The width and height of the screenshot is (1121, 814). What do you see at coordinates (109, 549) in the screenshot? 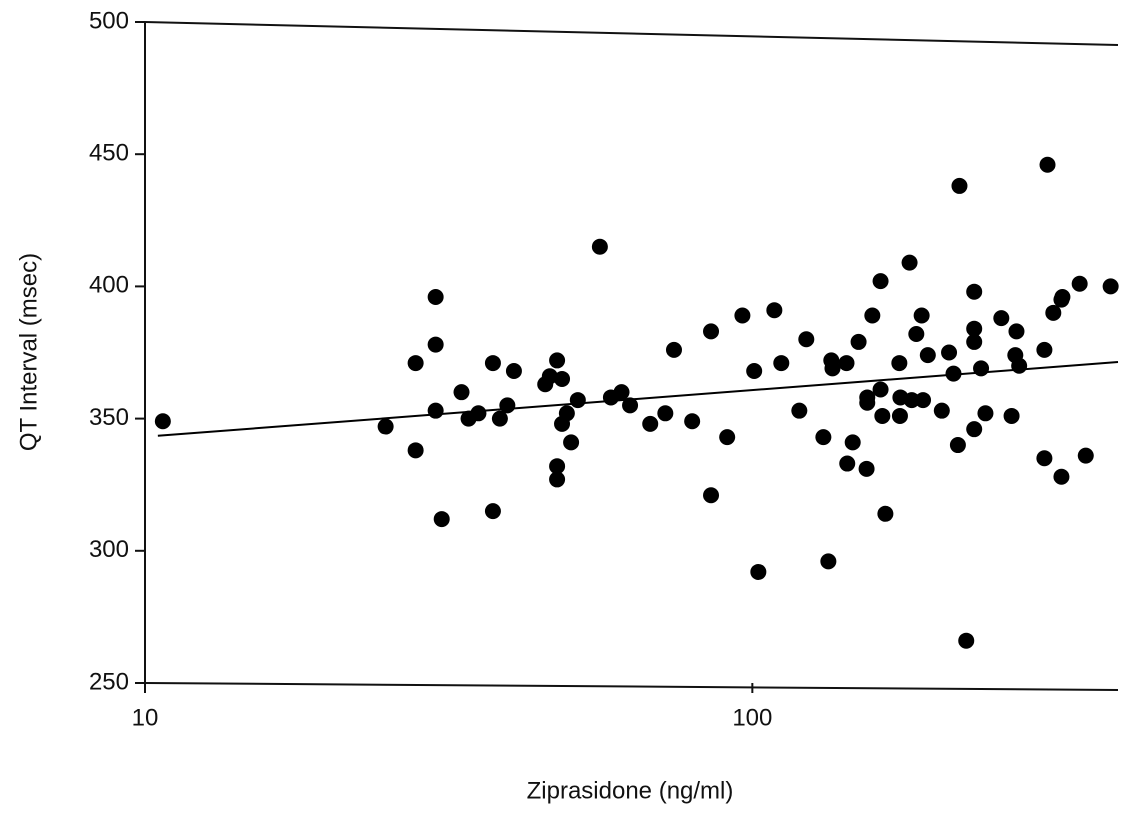
I see `y-tick-label: 300` at bounding box center [109, 549].